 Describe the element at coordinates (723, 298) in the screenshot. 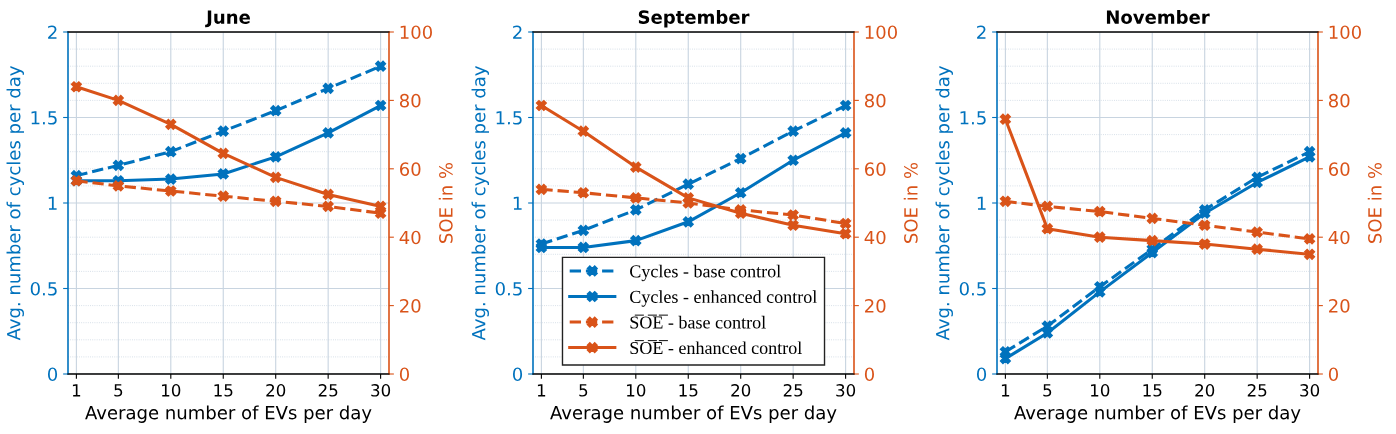

I see `legend-label: Cycles - enhanced control` at that location.